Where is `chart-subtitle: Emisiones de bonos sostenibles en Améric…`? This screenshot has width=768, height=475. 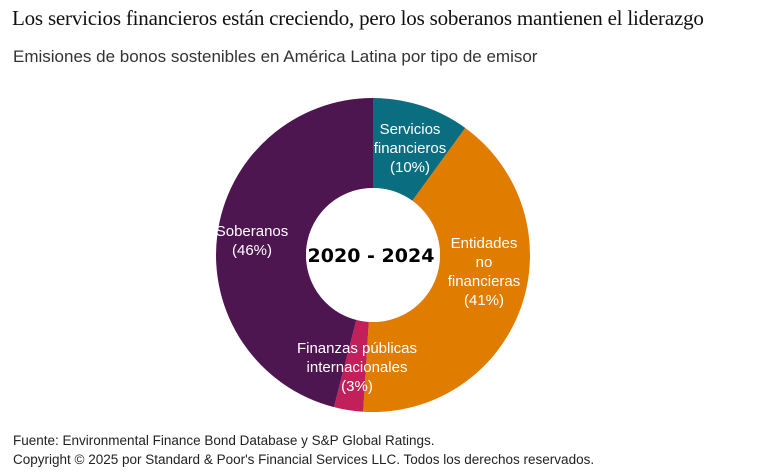
chart-subtitle: Emisiones de bonos sostenibles en Améric… is located at coordinates (275, 56).